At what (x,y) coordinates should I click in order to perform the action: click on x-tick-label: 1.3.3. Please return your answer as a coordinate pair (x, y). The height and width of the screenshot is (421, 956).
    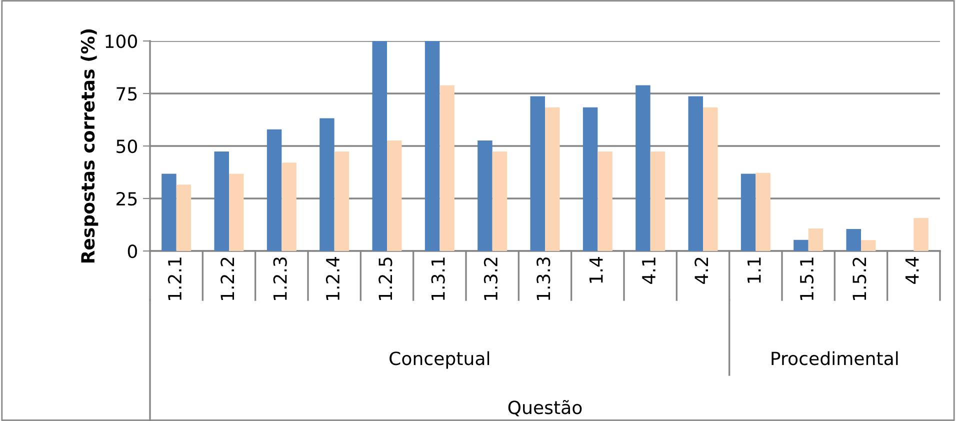
    Looking at the image, I should click on (543, 278).